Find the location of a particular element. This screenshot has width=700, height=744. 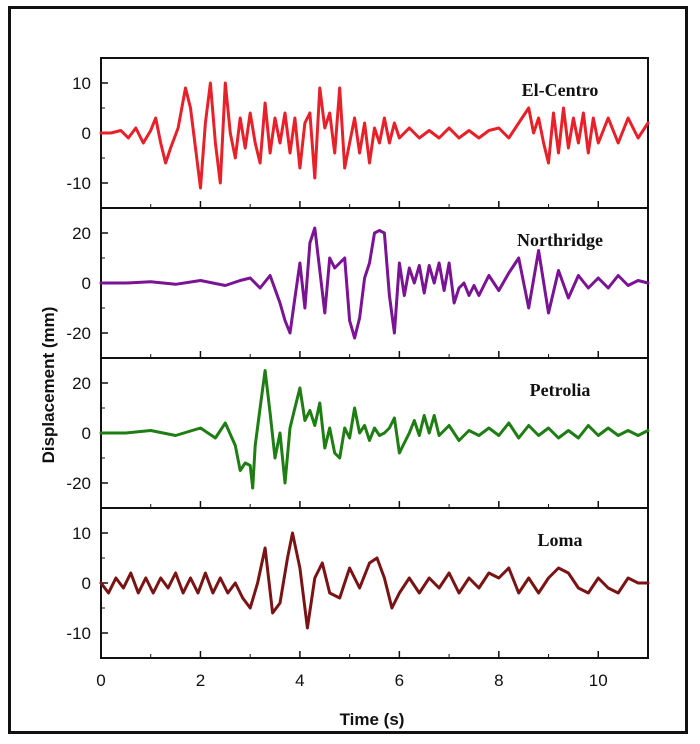

series-label-el-centro: El-Centro is located at coordinates (560, 90).